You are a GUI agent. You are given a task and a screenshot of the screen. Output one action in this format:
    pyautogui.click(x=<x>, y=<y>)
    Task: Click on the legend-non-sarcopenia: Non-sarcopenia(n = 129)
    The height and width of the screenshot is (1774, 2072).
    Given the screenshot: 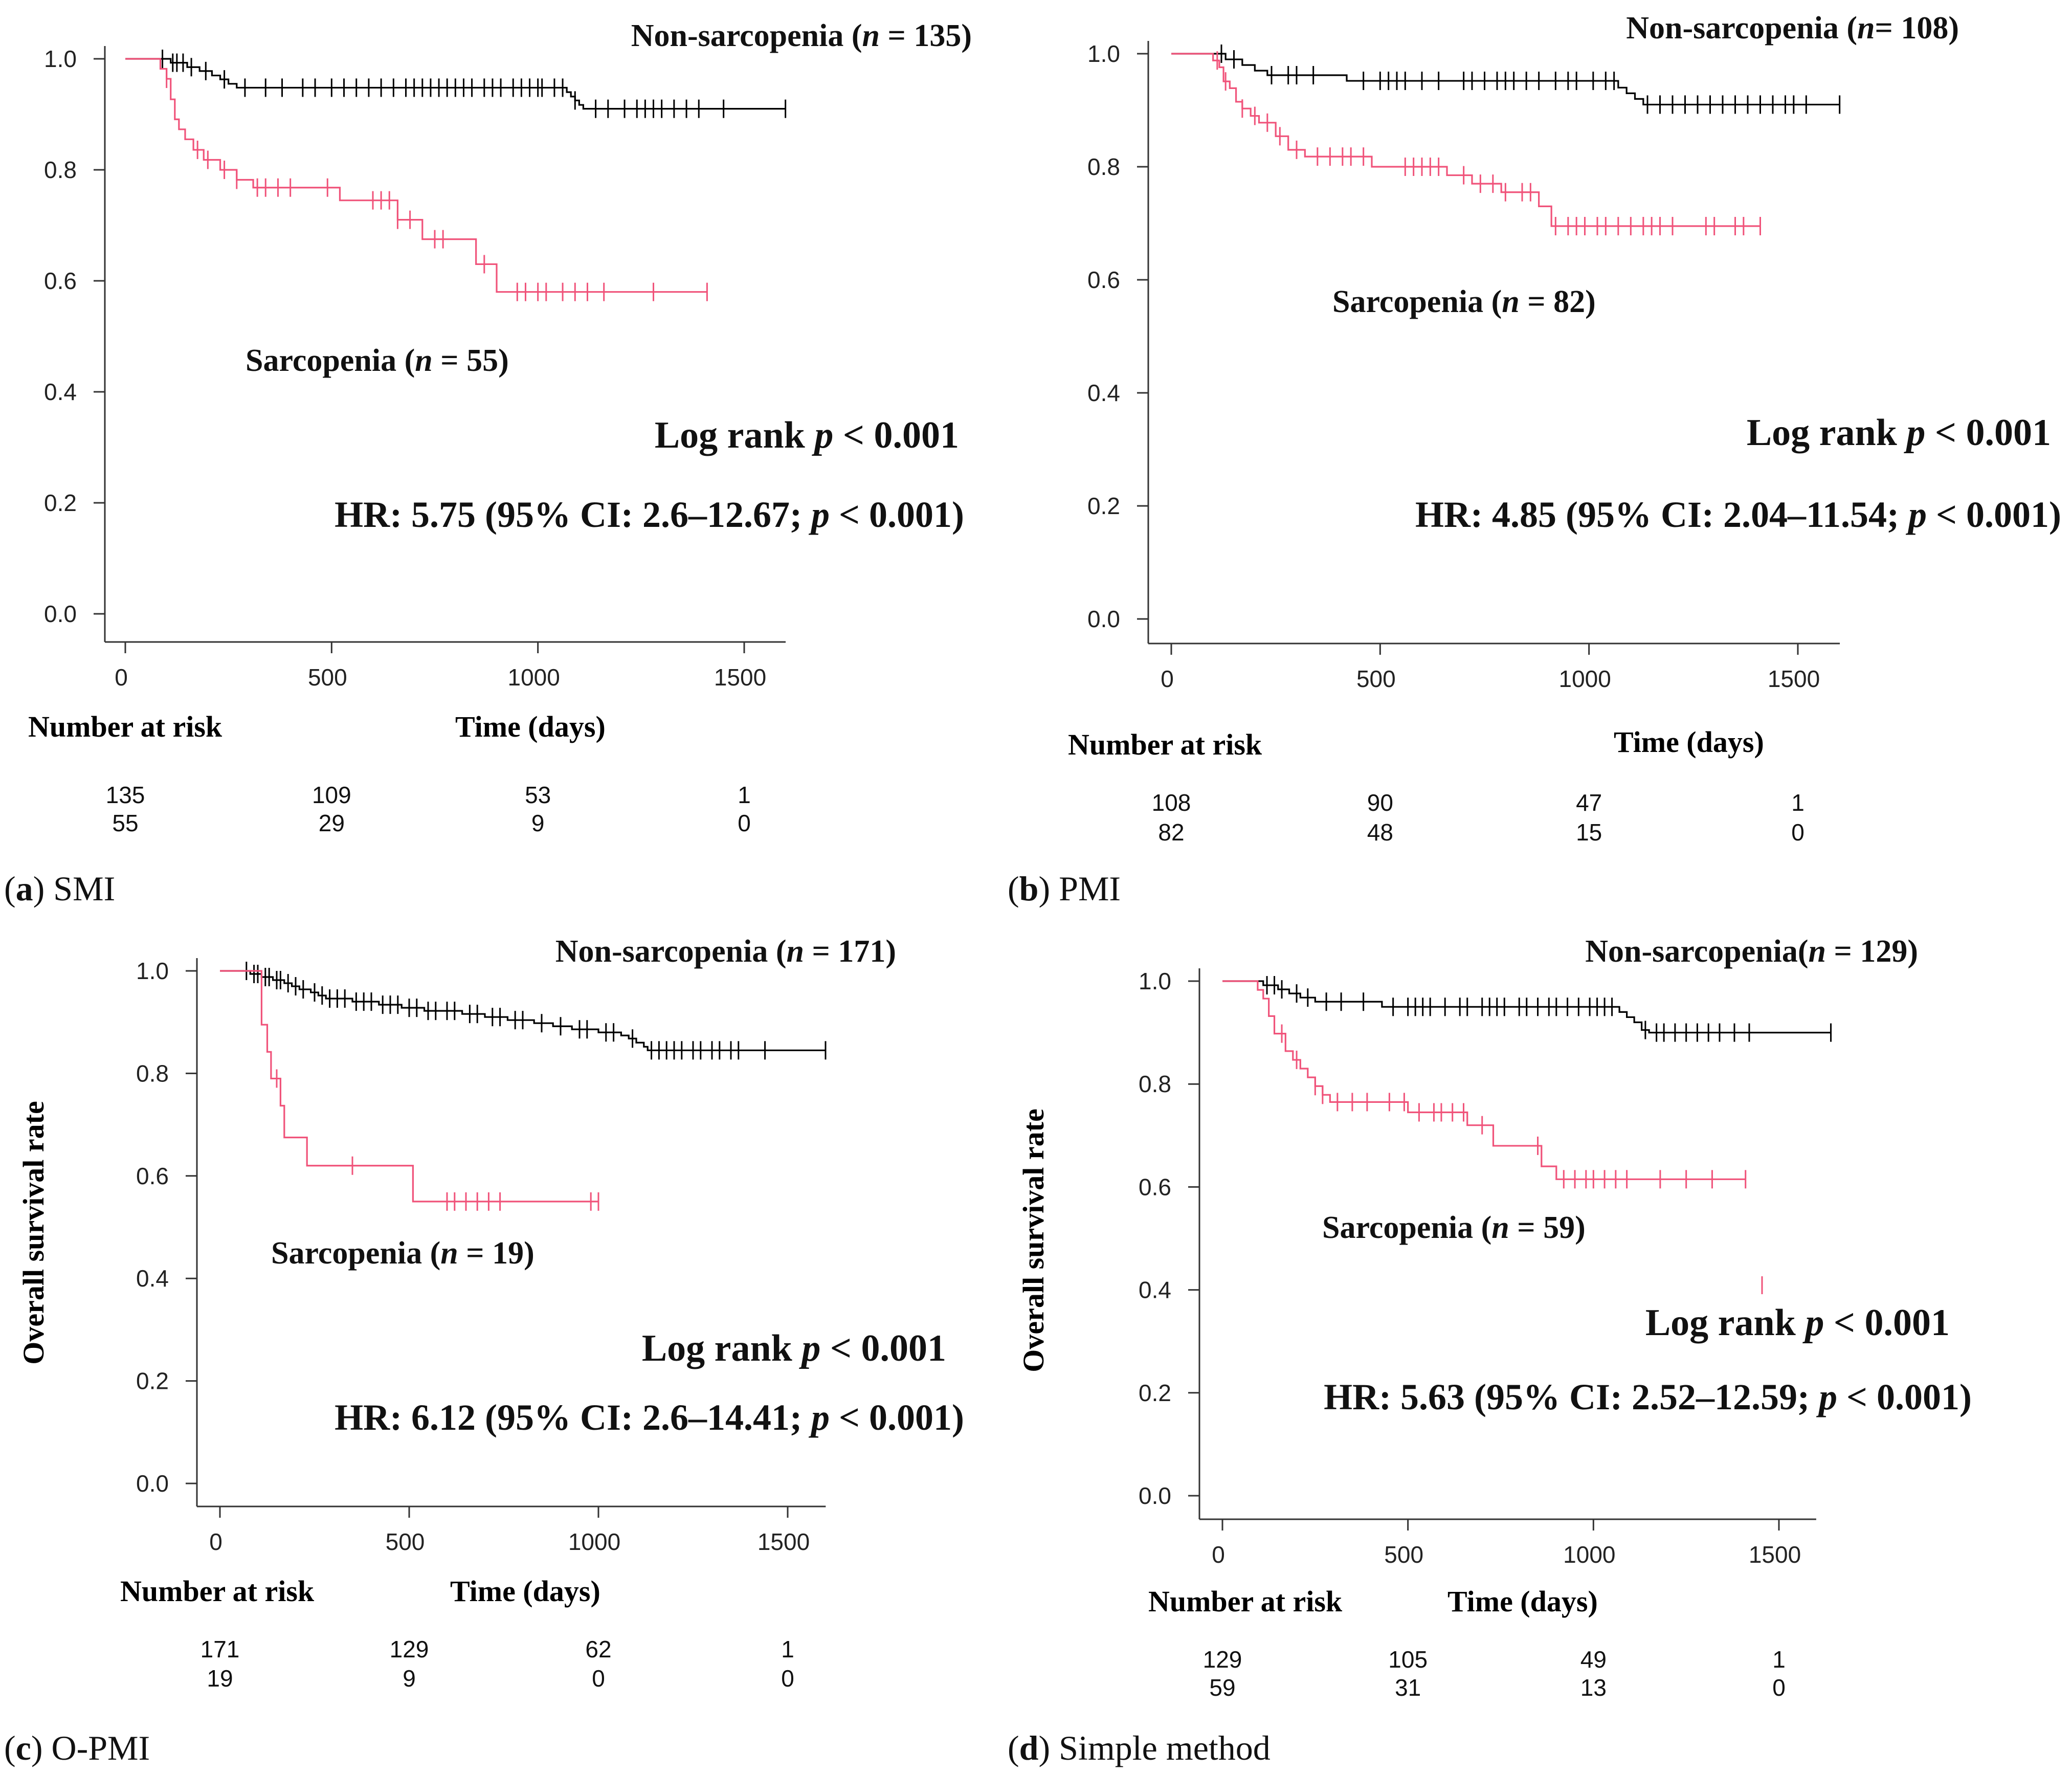 What is the action you would take?
    pyautogui.click(x=1751, y=951)
    